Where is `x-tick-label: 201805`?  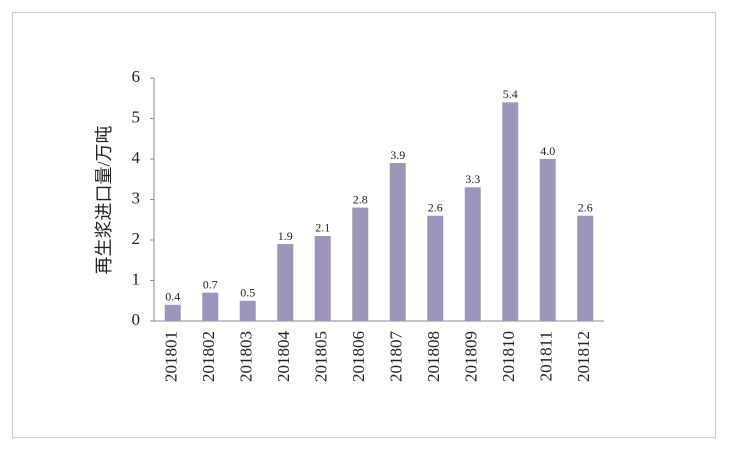
x-tick-label: 201805 is located at coordinates (321, 356).